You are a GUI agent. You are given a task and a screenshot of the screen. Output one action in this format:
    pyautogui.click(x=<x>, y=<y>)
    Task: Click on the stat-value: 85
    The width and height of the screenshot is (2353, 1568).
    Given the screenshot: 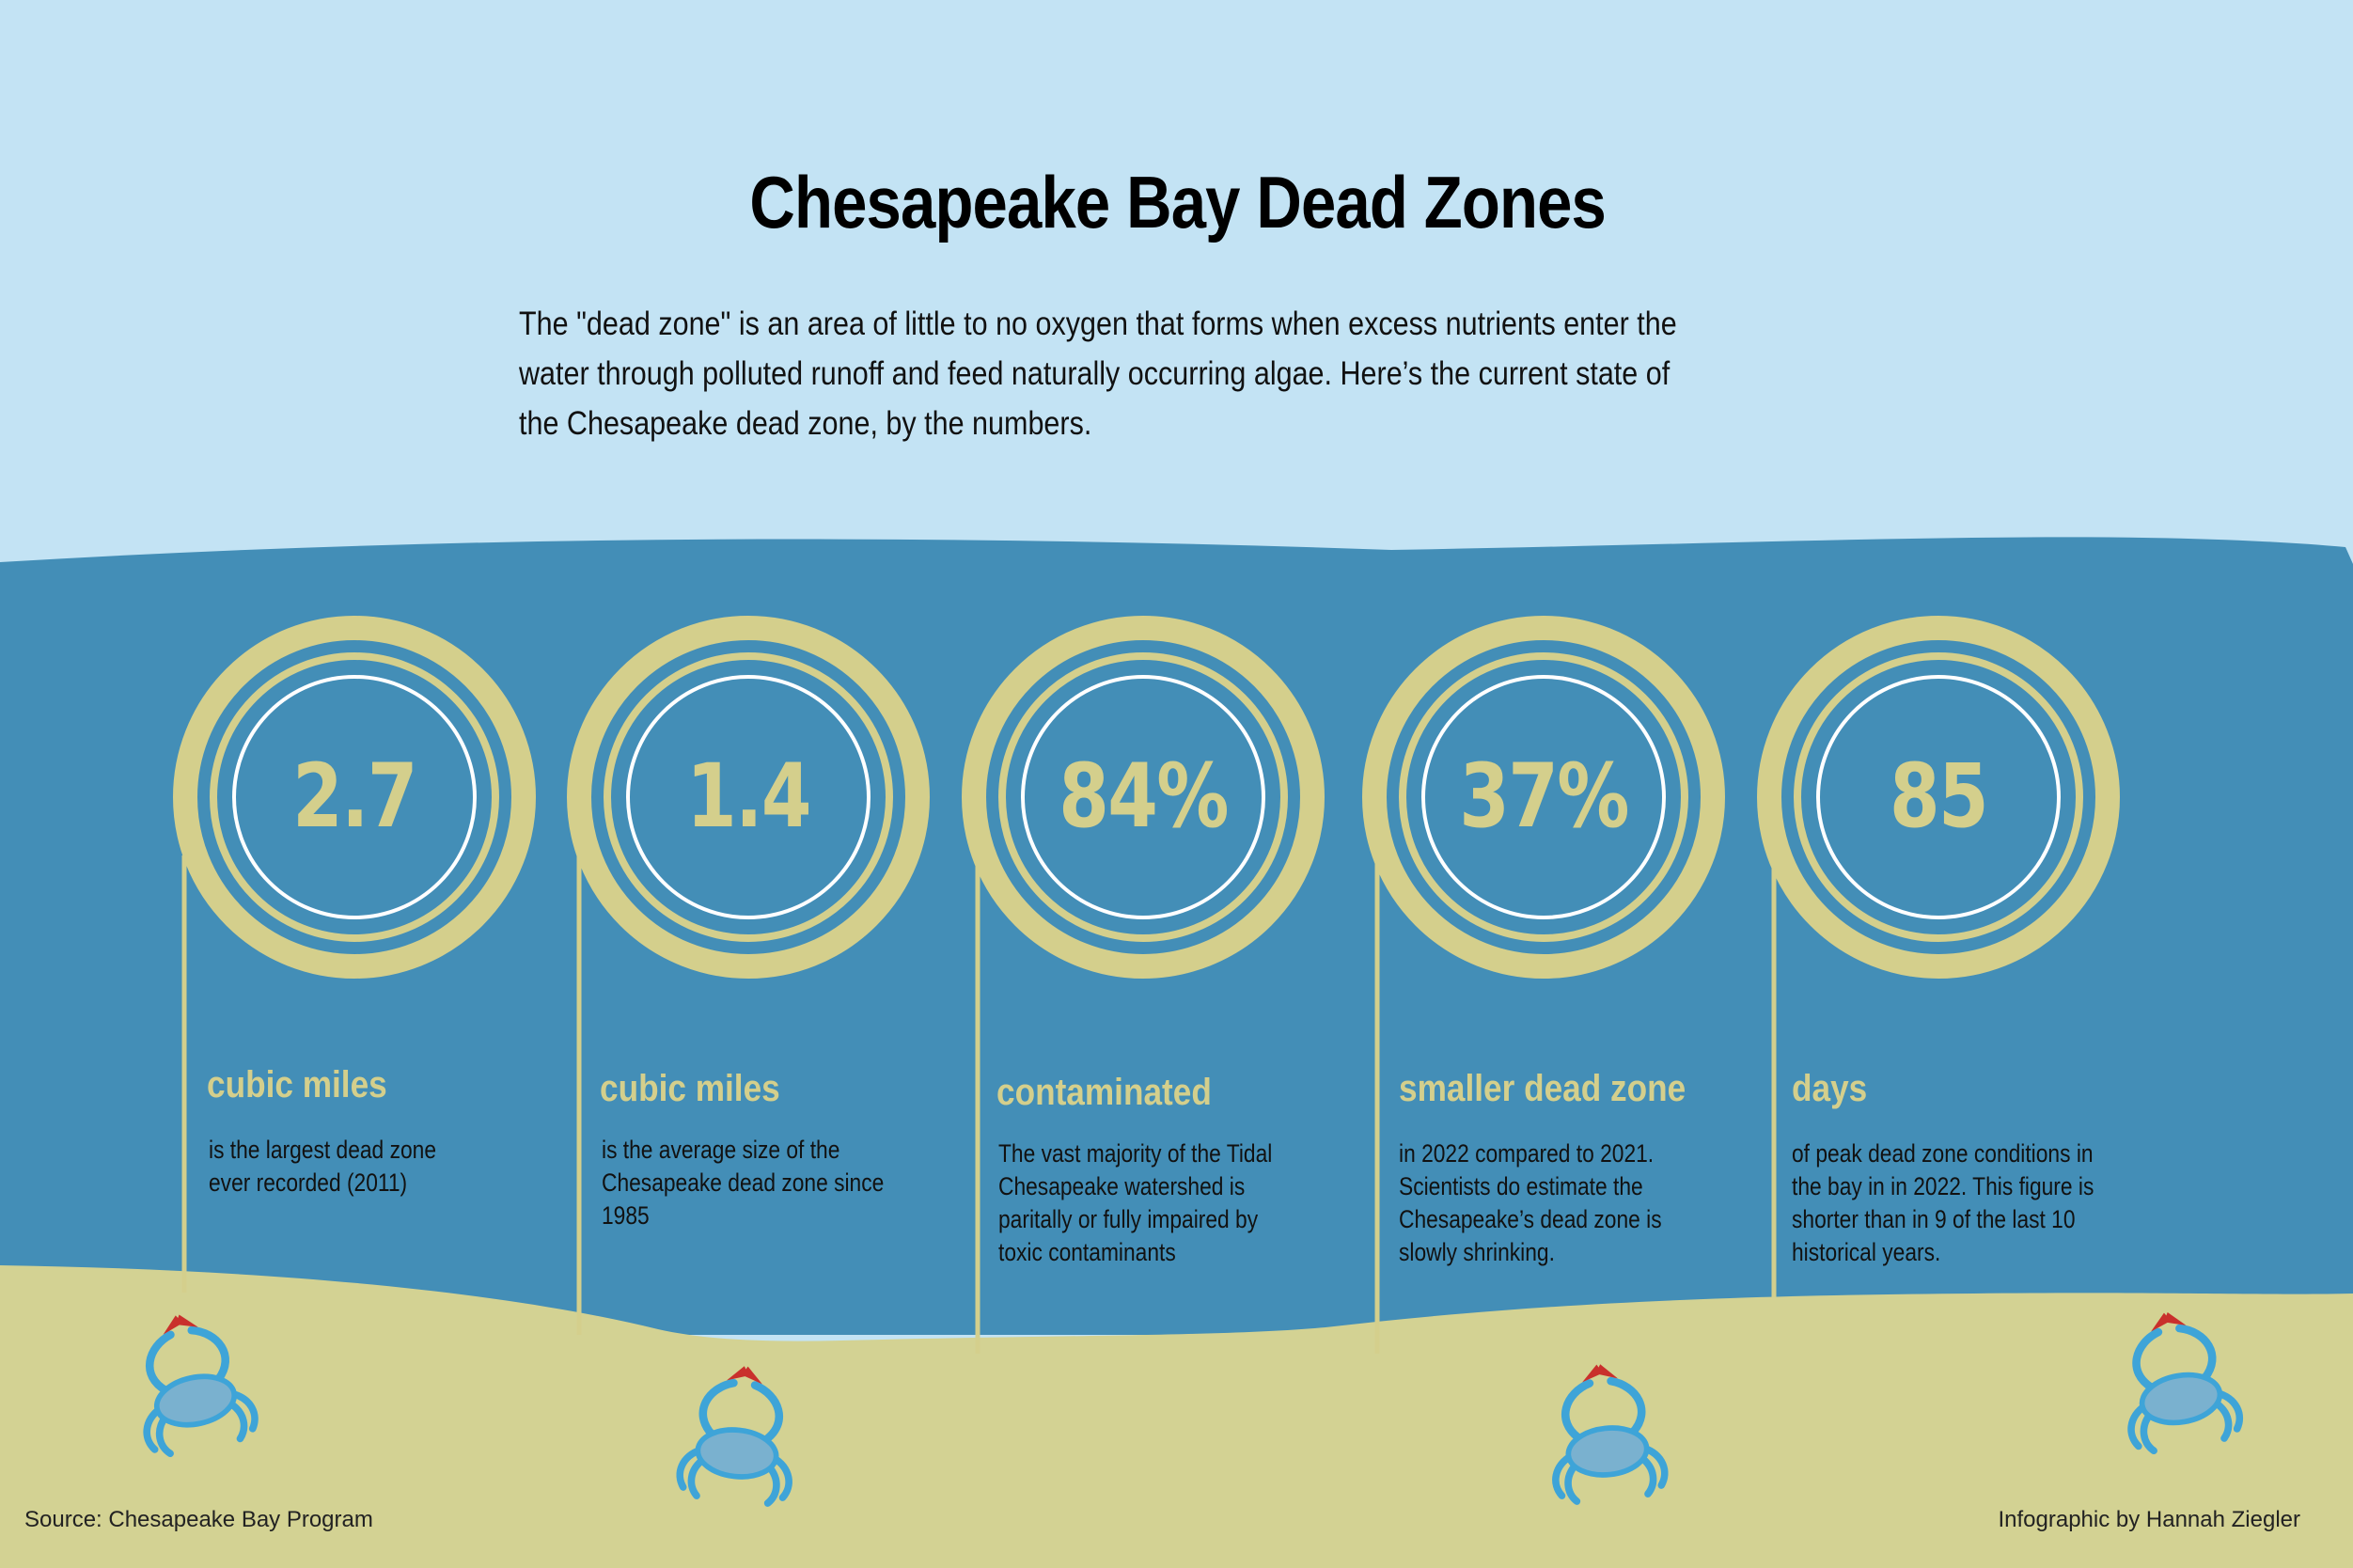 What is the action you would take?
    pyautogui.click(x=1939, y=796)
    